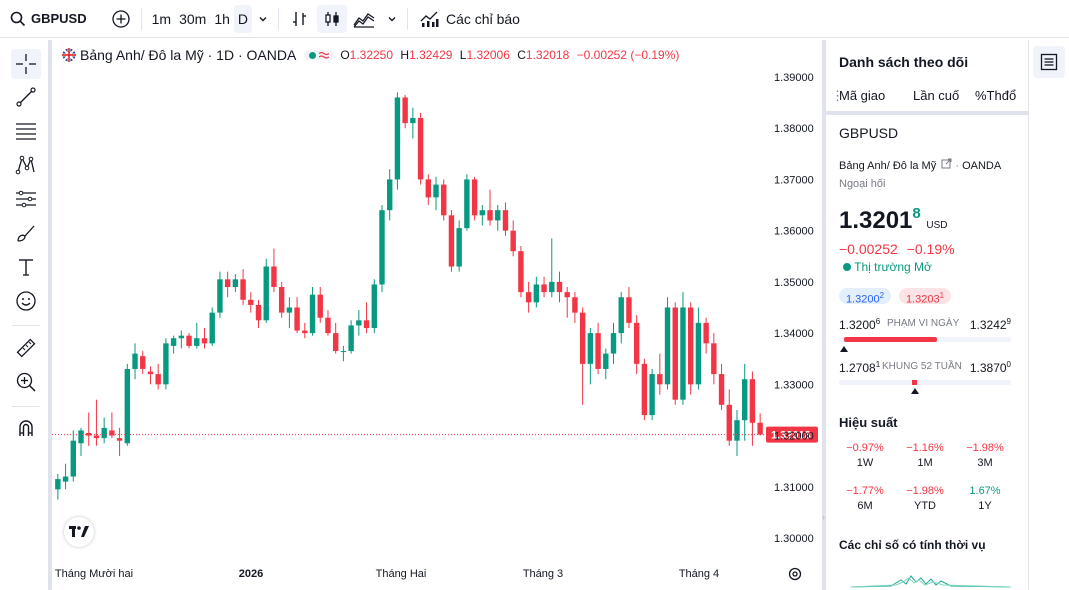 This screenshot has height=590, width=1069. I want to click on forecasting-tool-button, so click(26, 199).